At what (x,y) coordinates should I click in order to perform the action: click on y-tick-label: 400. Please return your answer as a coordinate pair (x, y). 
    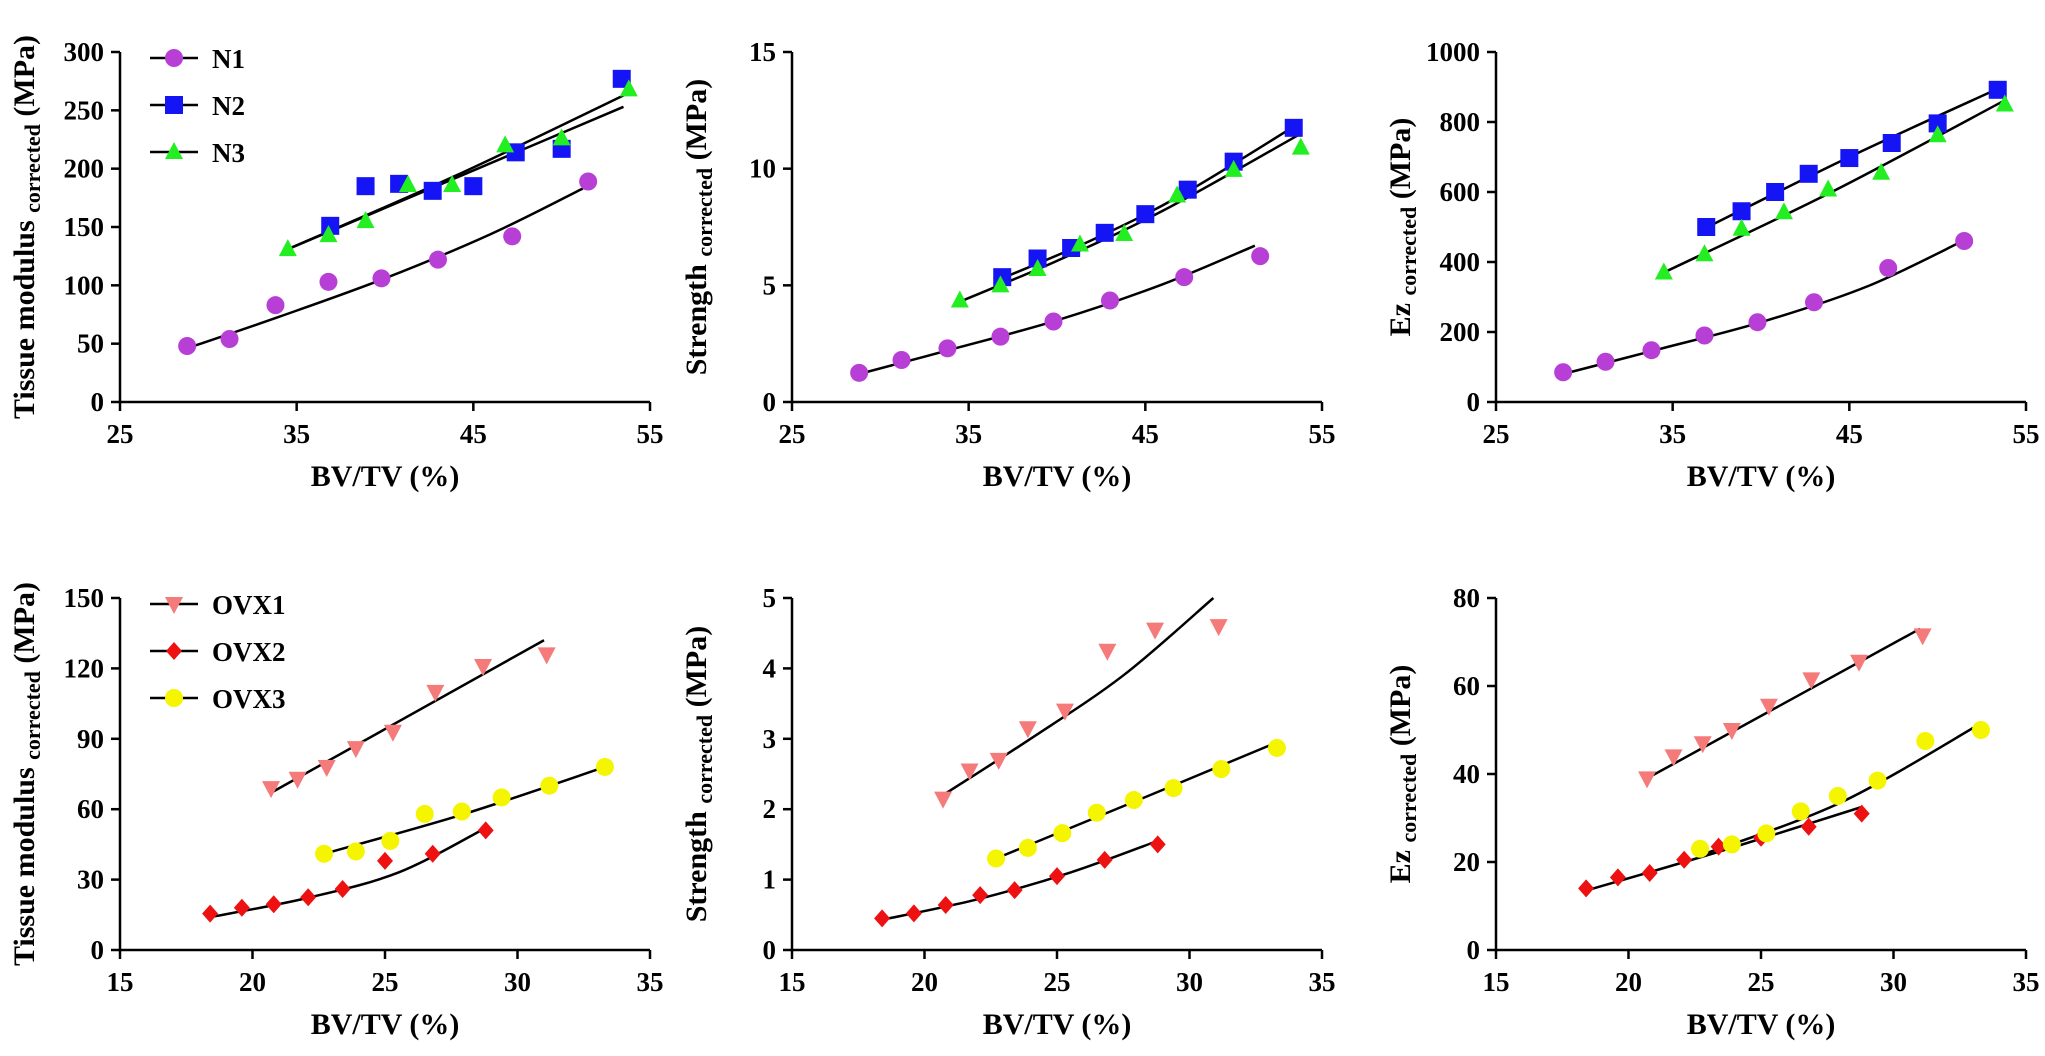
    Looking at the image, I should click on (1460, 262).